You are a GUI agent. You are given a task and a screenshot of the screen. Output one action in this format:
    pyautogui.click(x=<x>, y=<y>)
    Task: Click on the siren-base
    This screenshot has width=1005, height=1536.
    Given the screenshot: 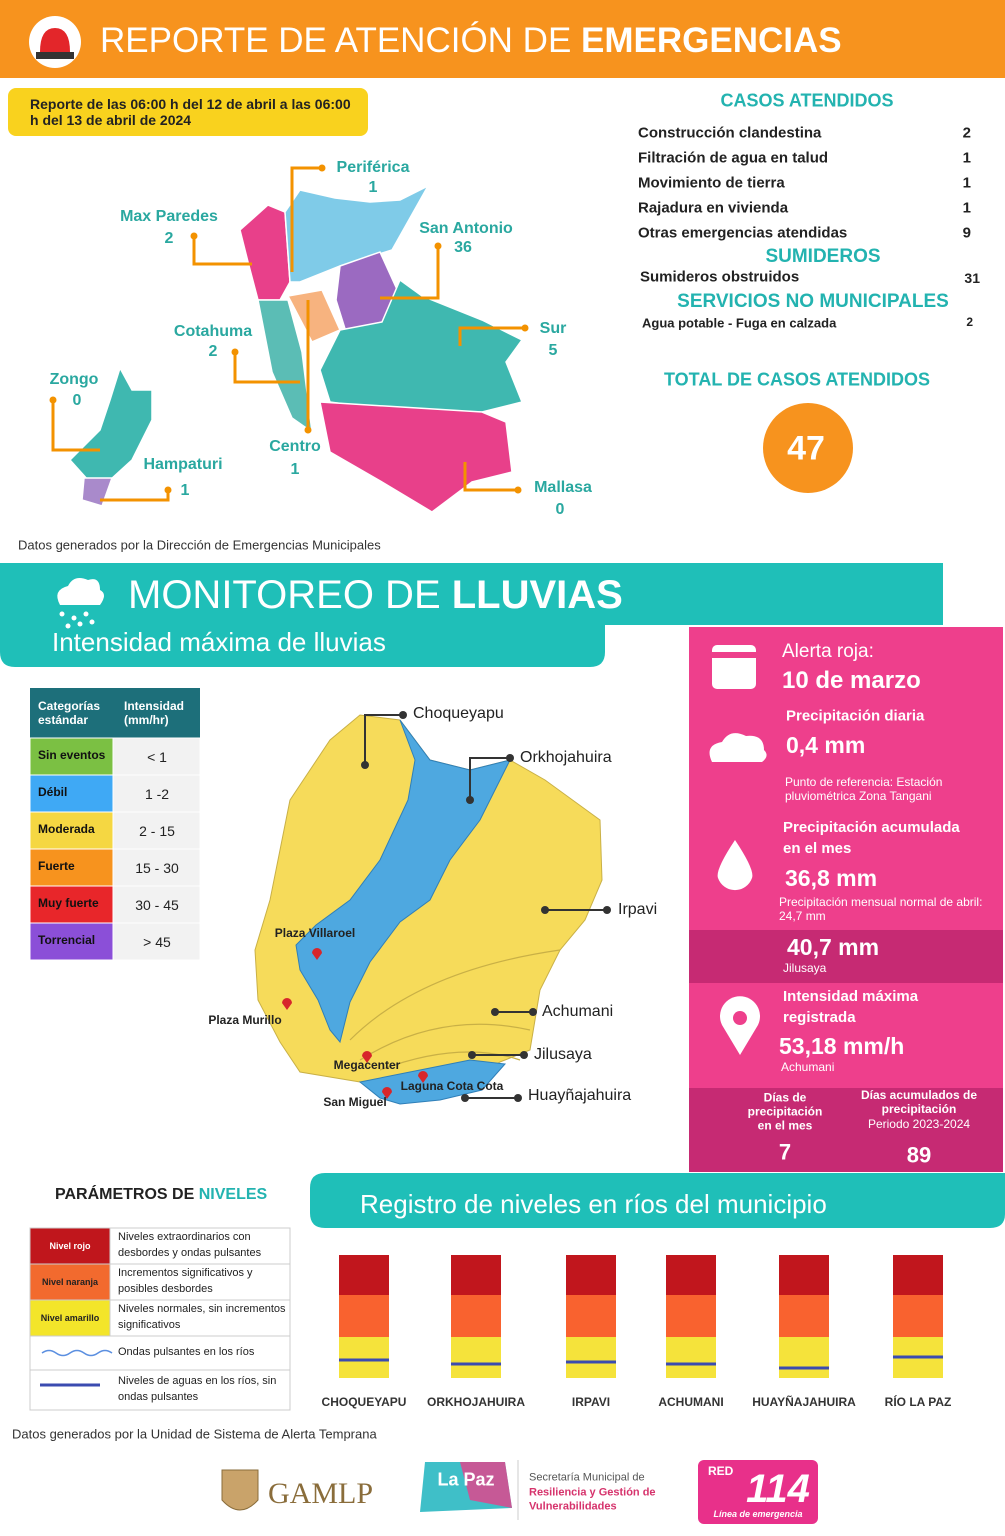 What is the action you would take?
    pyautogui.click(x=55, y=55)
    